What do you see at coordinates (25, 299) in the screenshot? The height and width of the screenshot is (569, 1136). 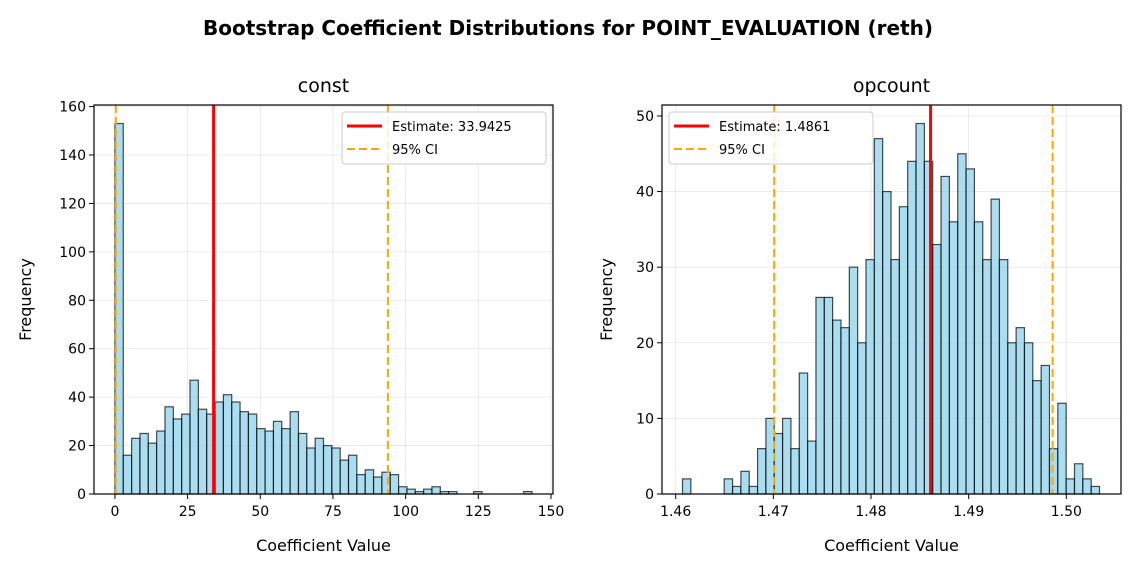 I see `y-axis-label: Frequency` at bounding box center [25, 299].